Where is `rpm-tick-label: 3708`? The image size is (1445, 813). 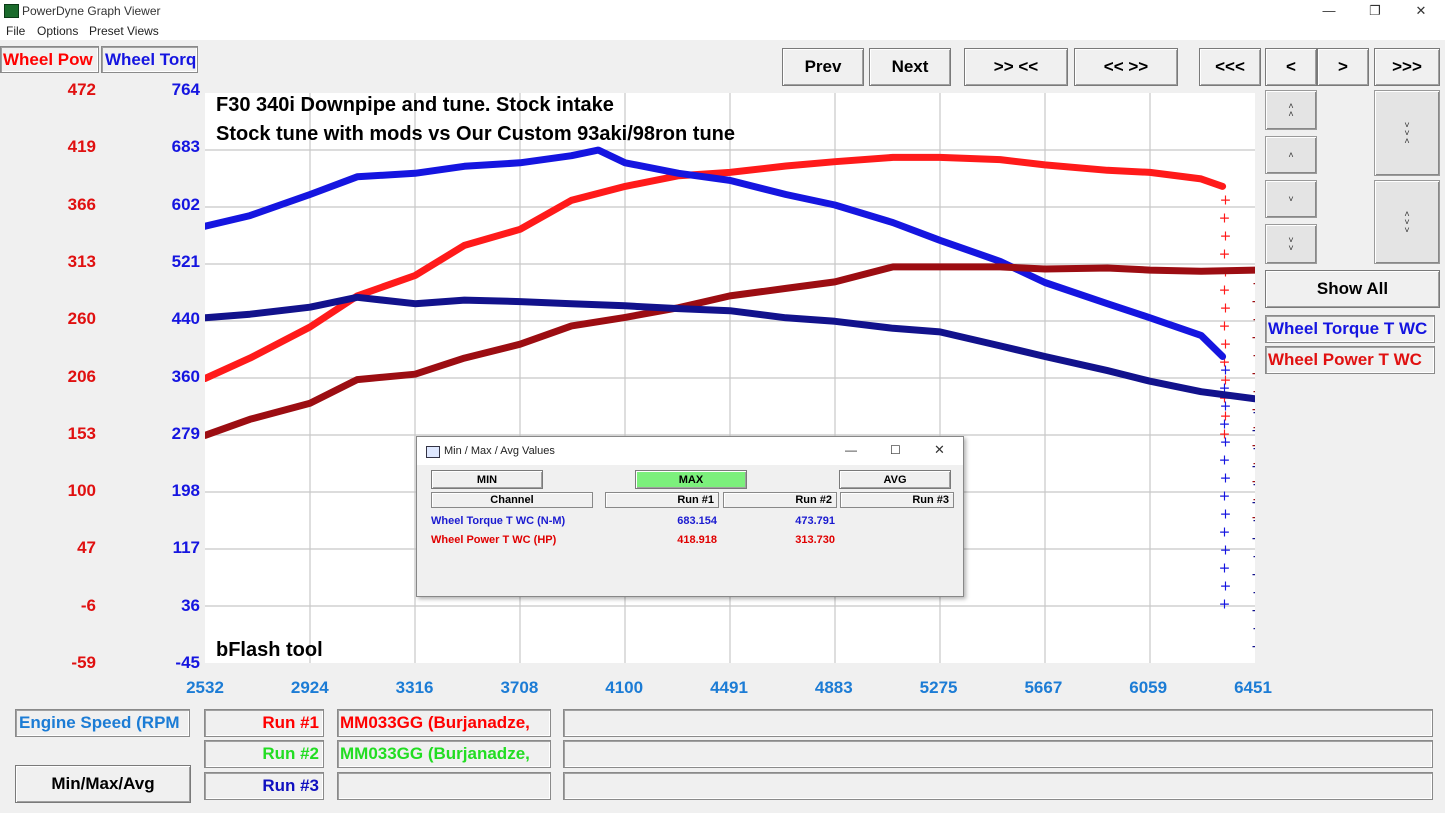 rpm-tick-label: 3708 is located at coordinates (519, 687).